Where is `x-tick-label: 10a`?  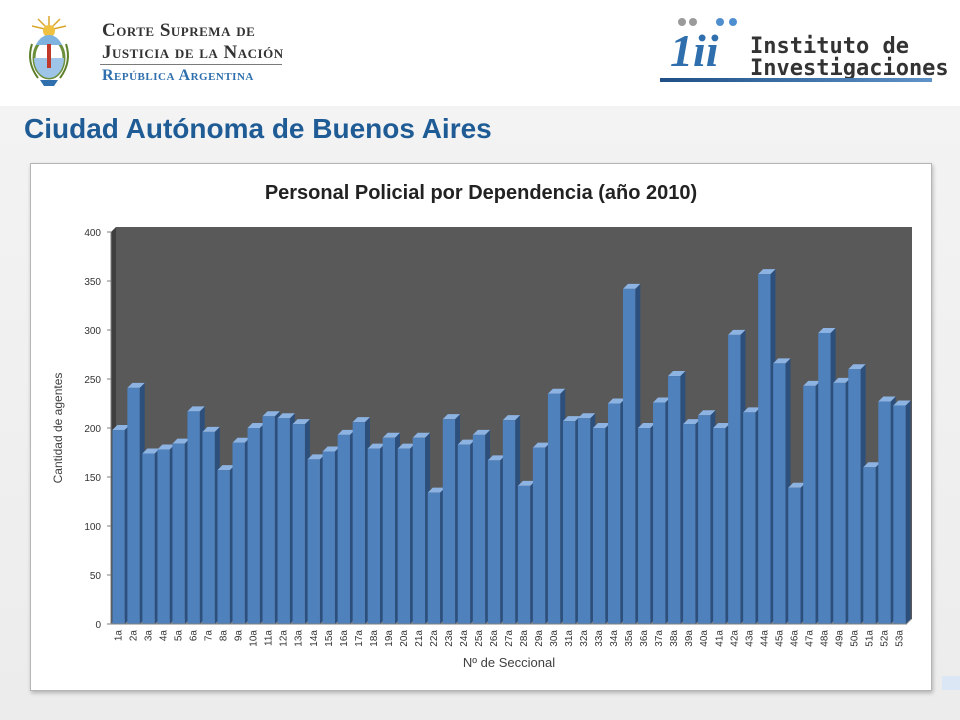 x-tick-label: 10a is located at coordinates (254, 638).